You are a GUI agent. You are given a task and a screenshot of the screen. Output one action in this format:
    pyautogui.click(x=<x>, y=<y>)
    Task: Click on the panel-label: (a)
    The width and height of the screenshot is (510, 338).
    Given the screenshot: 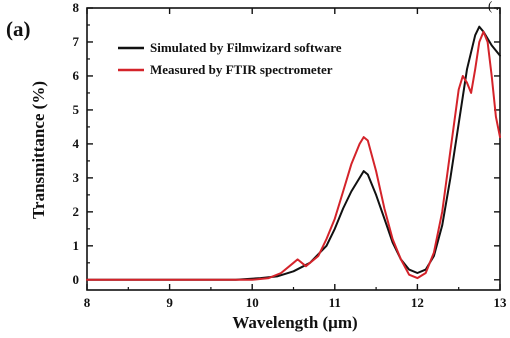 What is the action you would take?
    pyautogui.click(x=18, y=29)
    